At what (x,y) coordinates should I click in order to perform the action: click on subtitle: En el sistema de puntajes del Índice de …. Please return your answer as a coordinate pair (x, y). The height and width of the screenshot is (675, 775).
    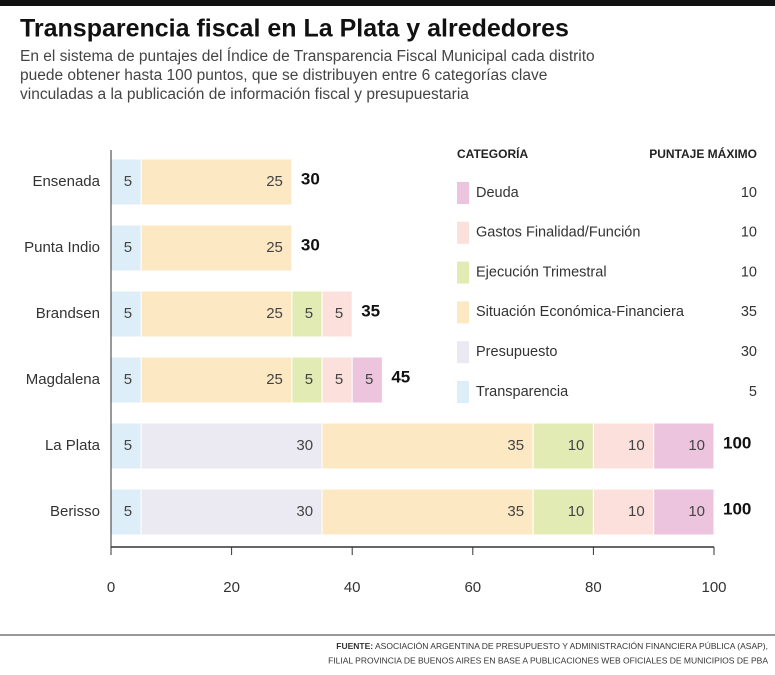
    Looking at the image, I should click on (307, 56).